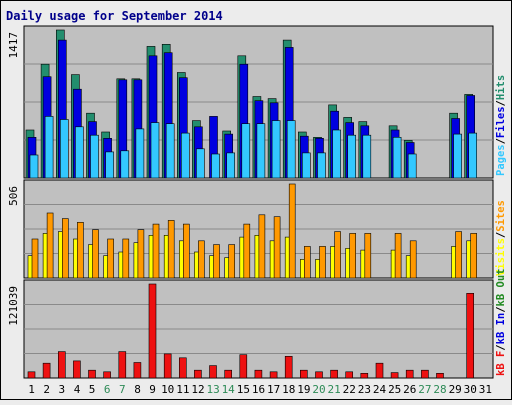  I want to click on legend-entry-kb-in: kB In, so click(501, 329).